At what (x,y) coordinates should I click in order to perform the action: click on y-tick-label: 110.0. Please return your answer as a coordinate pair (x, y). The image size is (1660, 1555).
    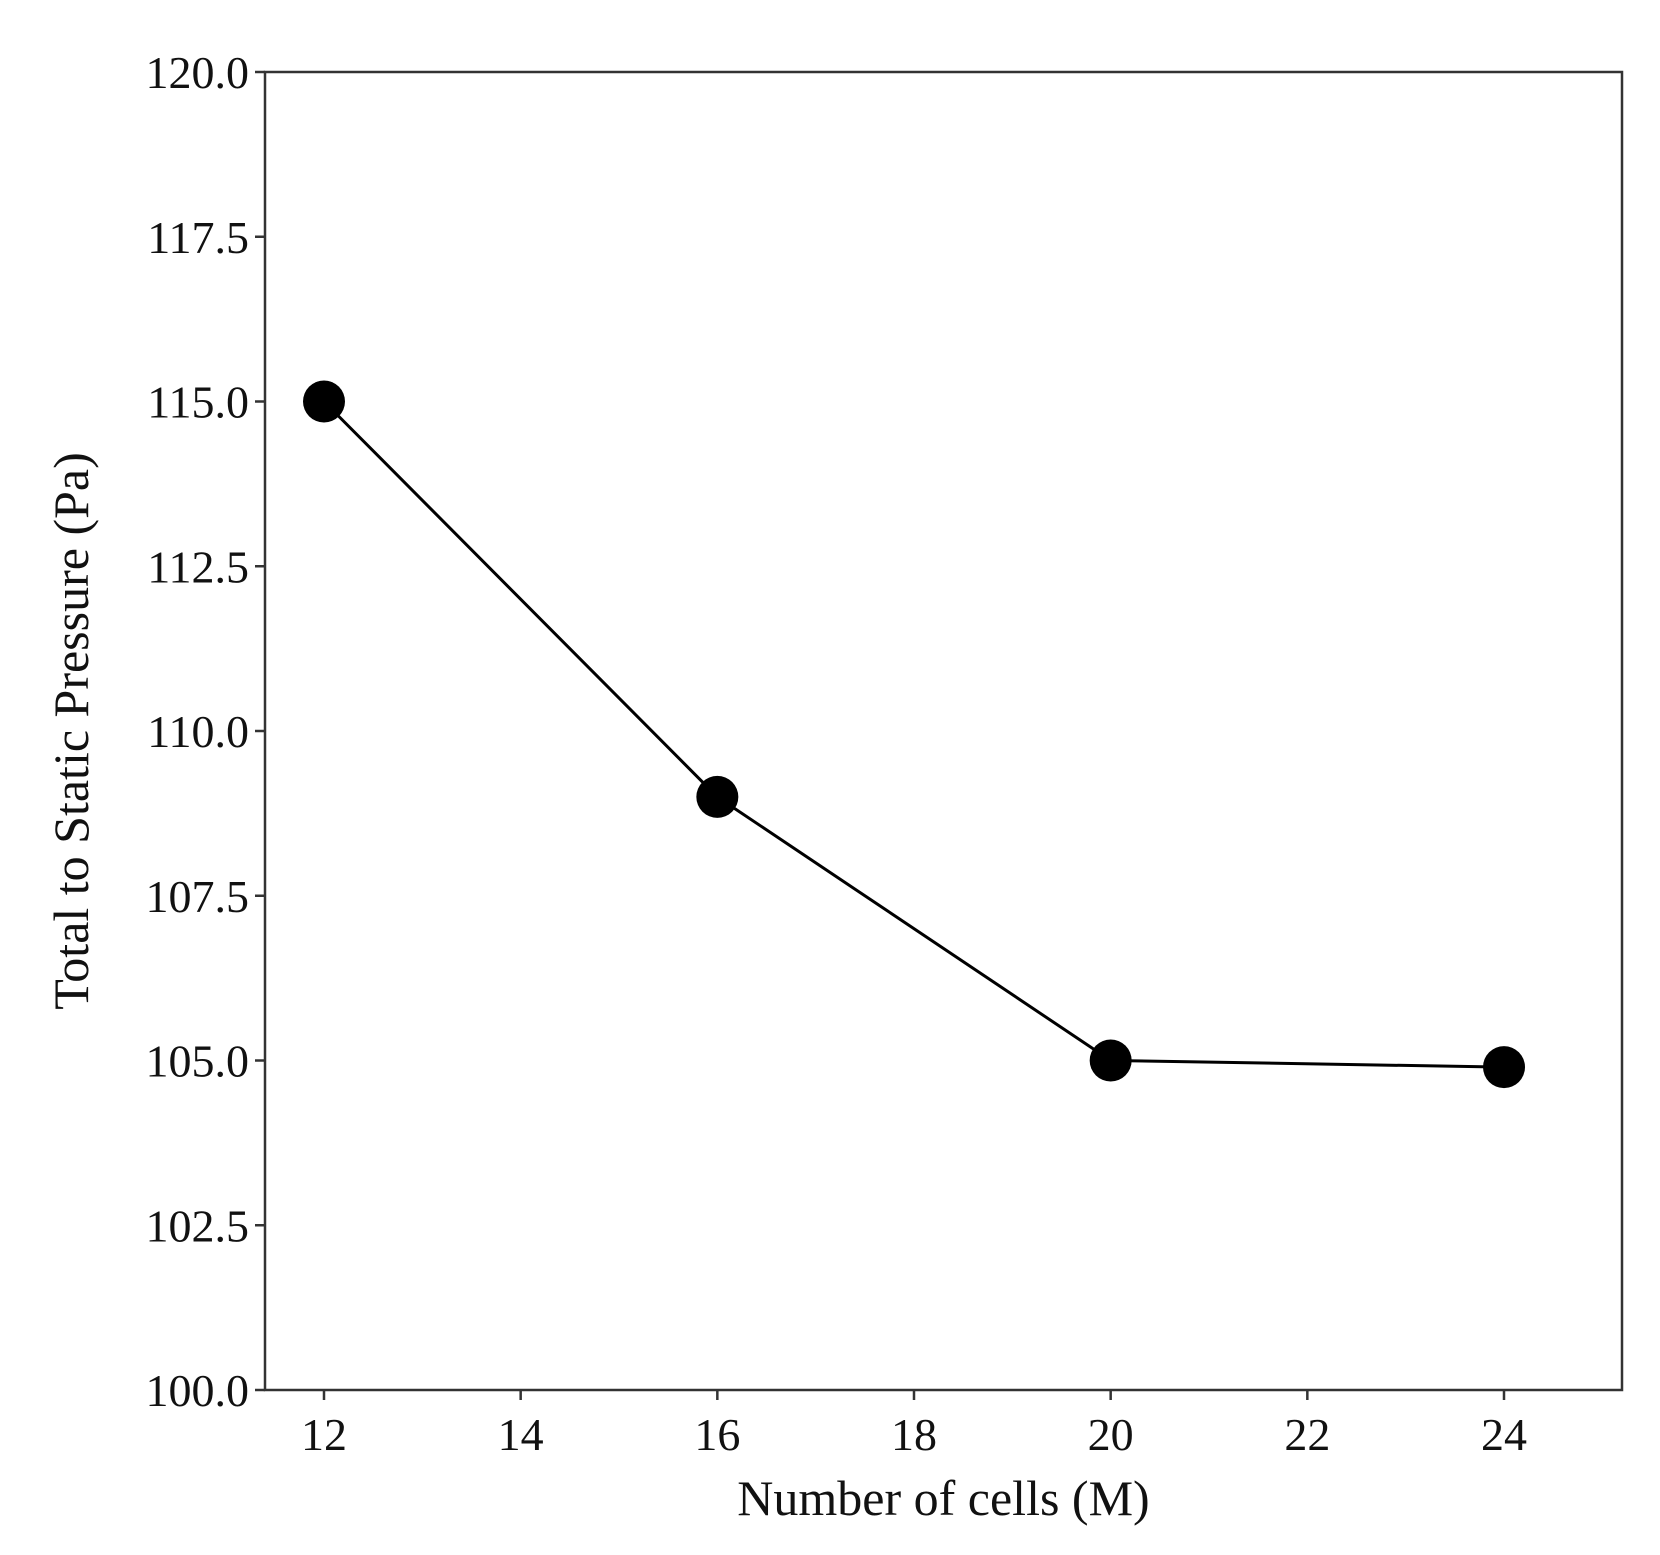
    Looking at the image, I should click on (198, 731).